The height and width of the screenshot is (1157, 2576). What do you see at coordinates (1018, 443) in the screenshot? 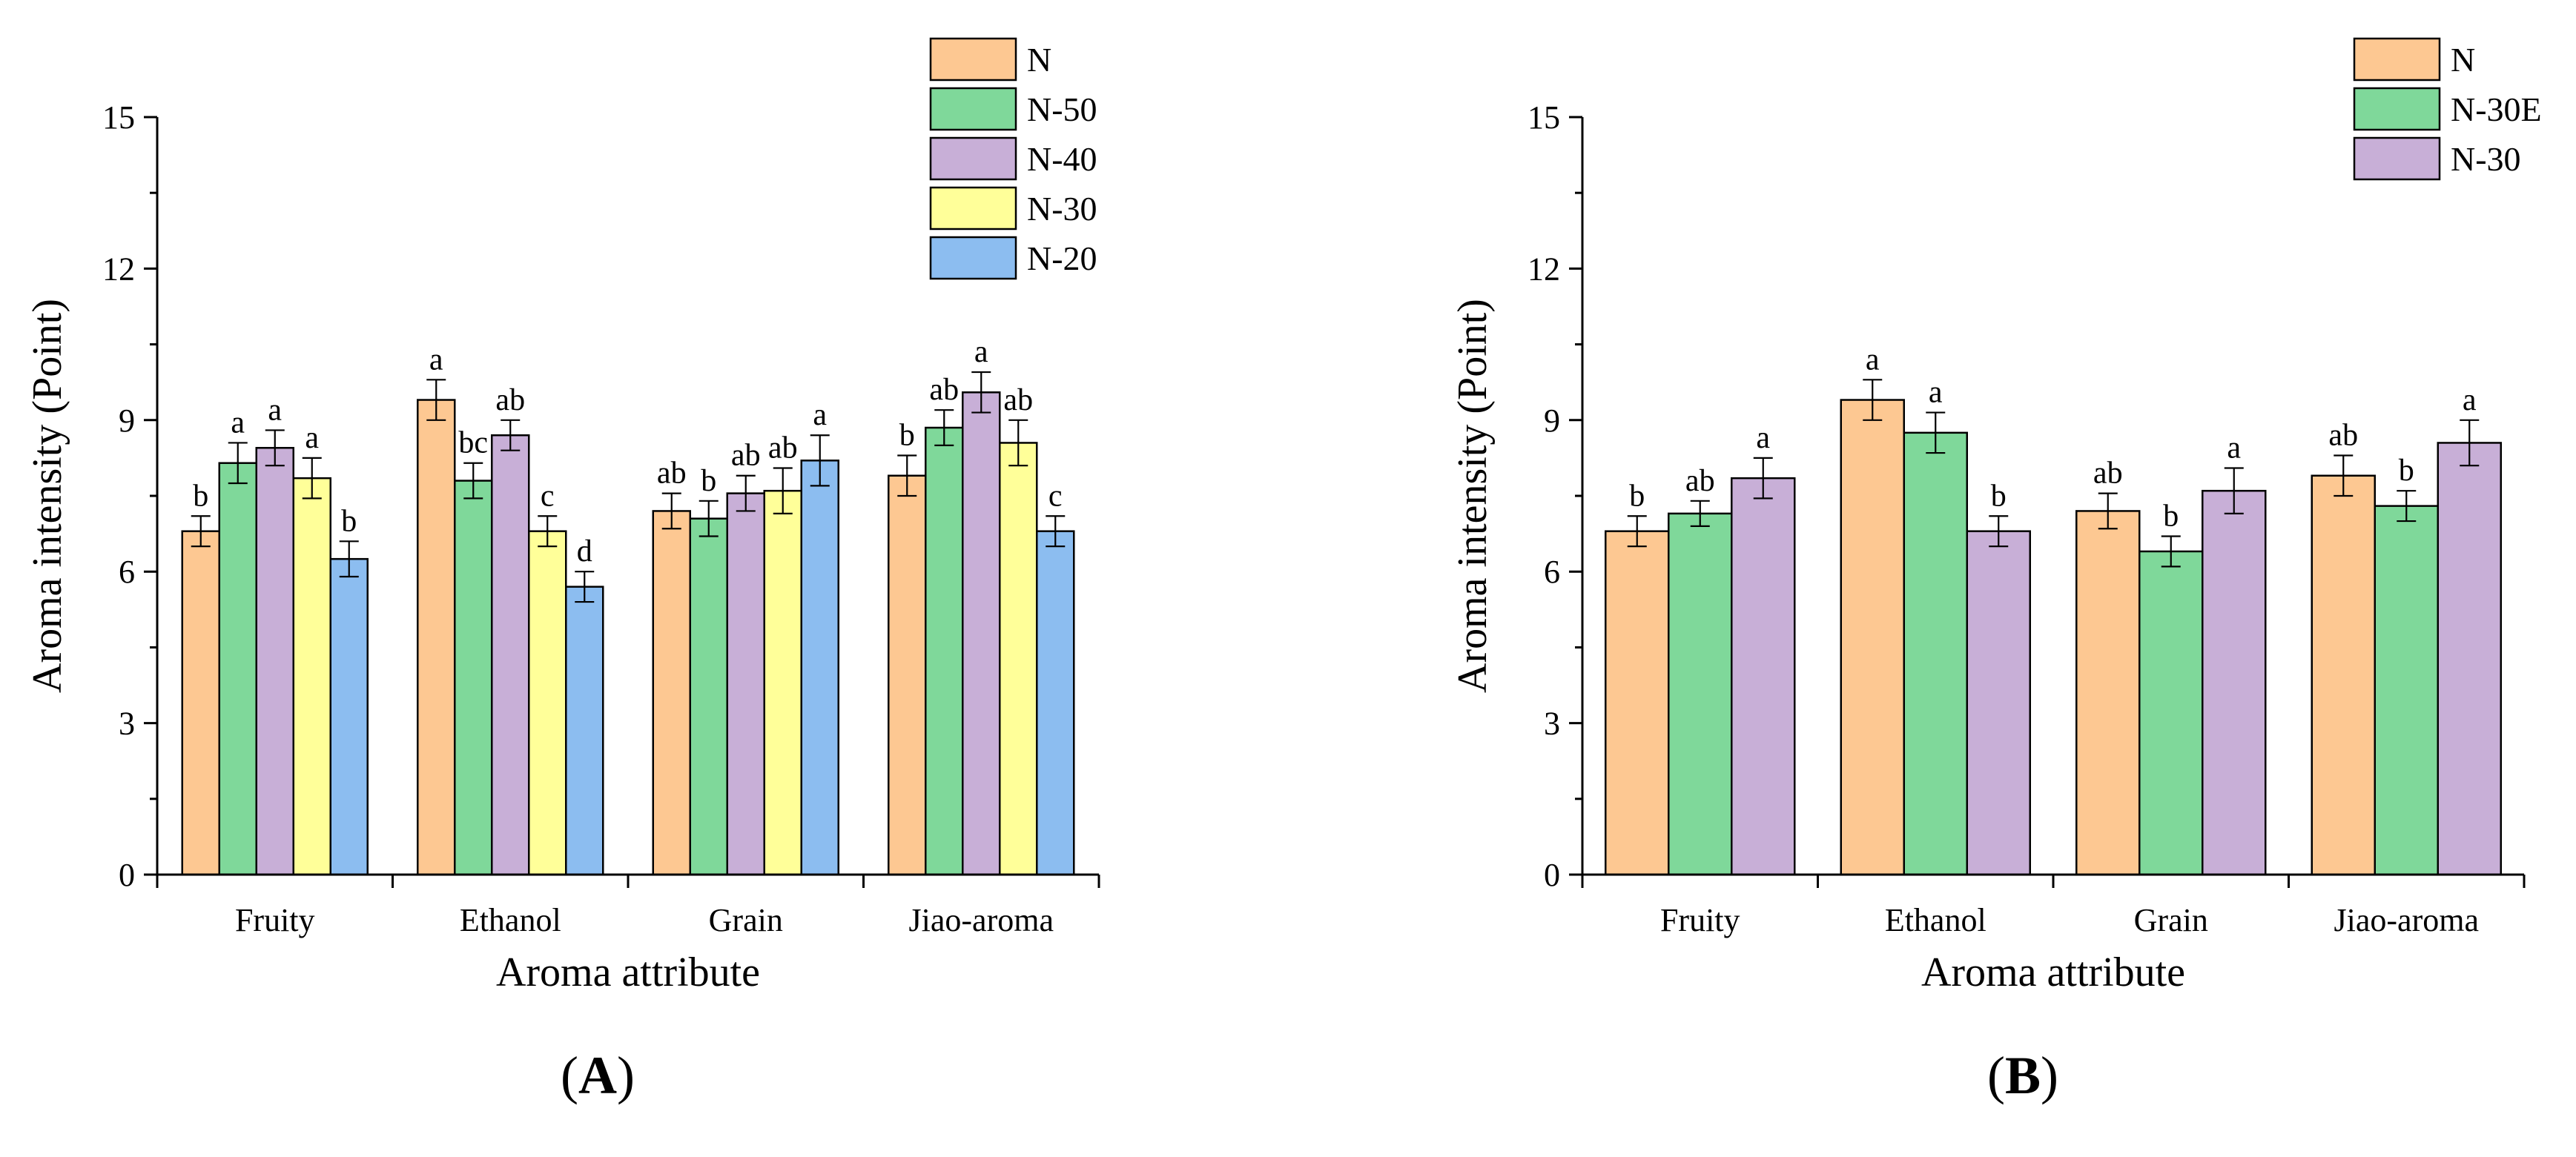
I see `error-bar-n-30-jiao-aroma` at bounding box center [1018, 443].